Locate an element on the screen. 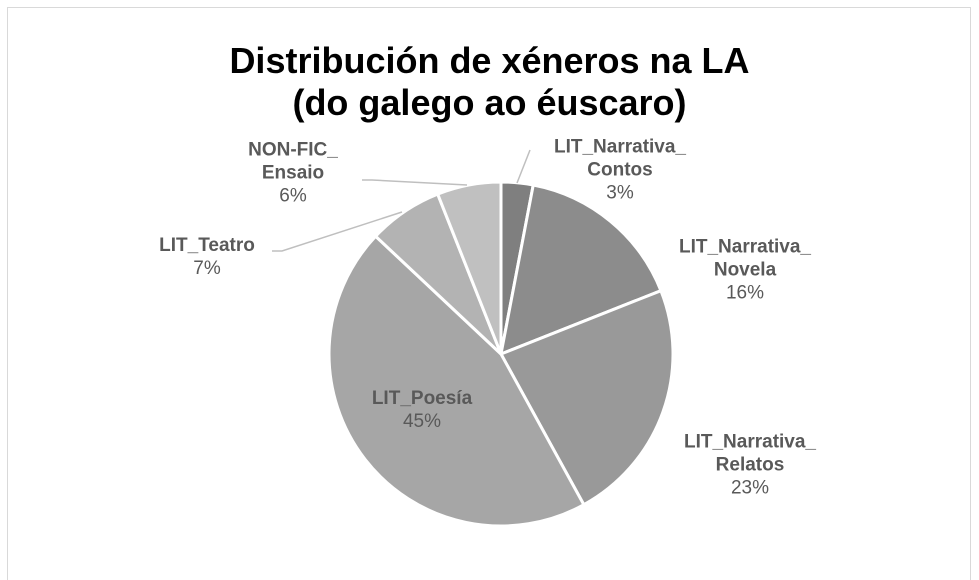  chart-title: Distribución de xéneros na LA is located at coordinates (489, 60).